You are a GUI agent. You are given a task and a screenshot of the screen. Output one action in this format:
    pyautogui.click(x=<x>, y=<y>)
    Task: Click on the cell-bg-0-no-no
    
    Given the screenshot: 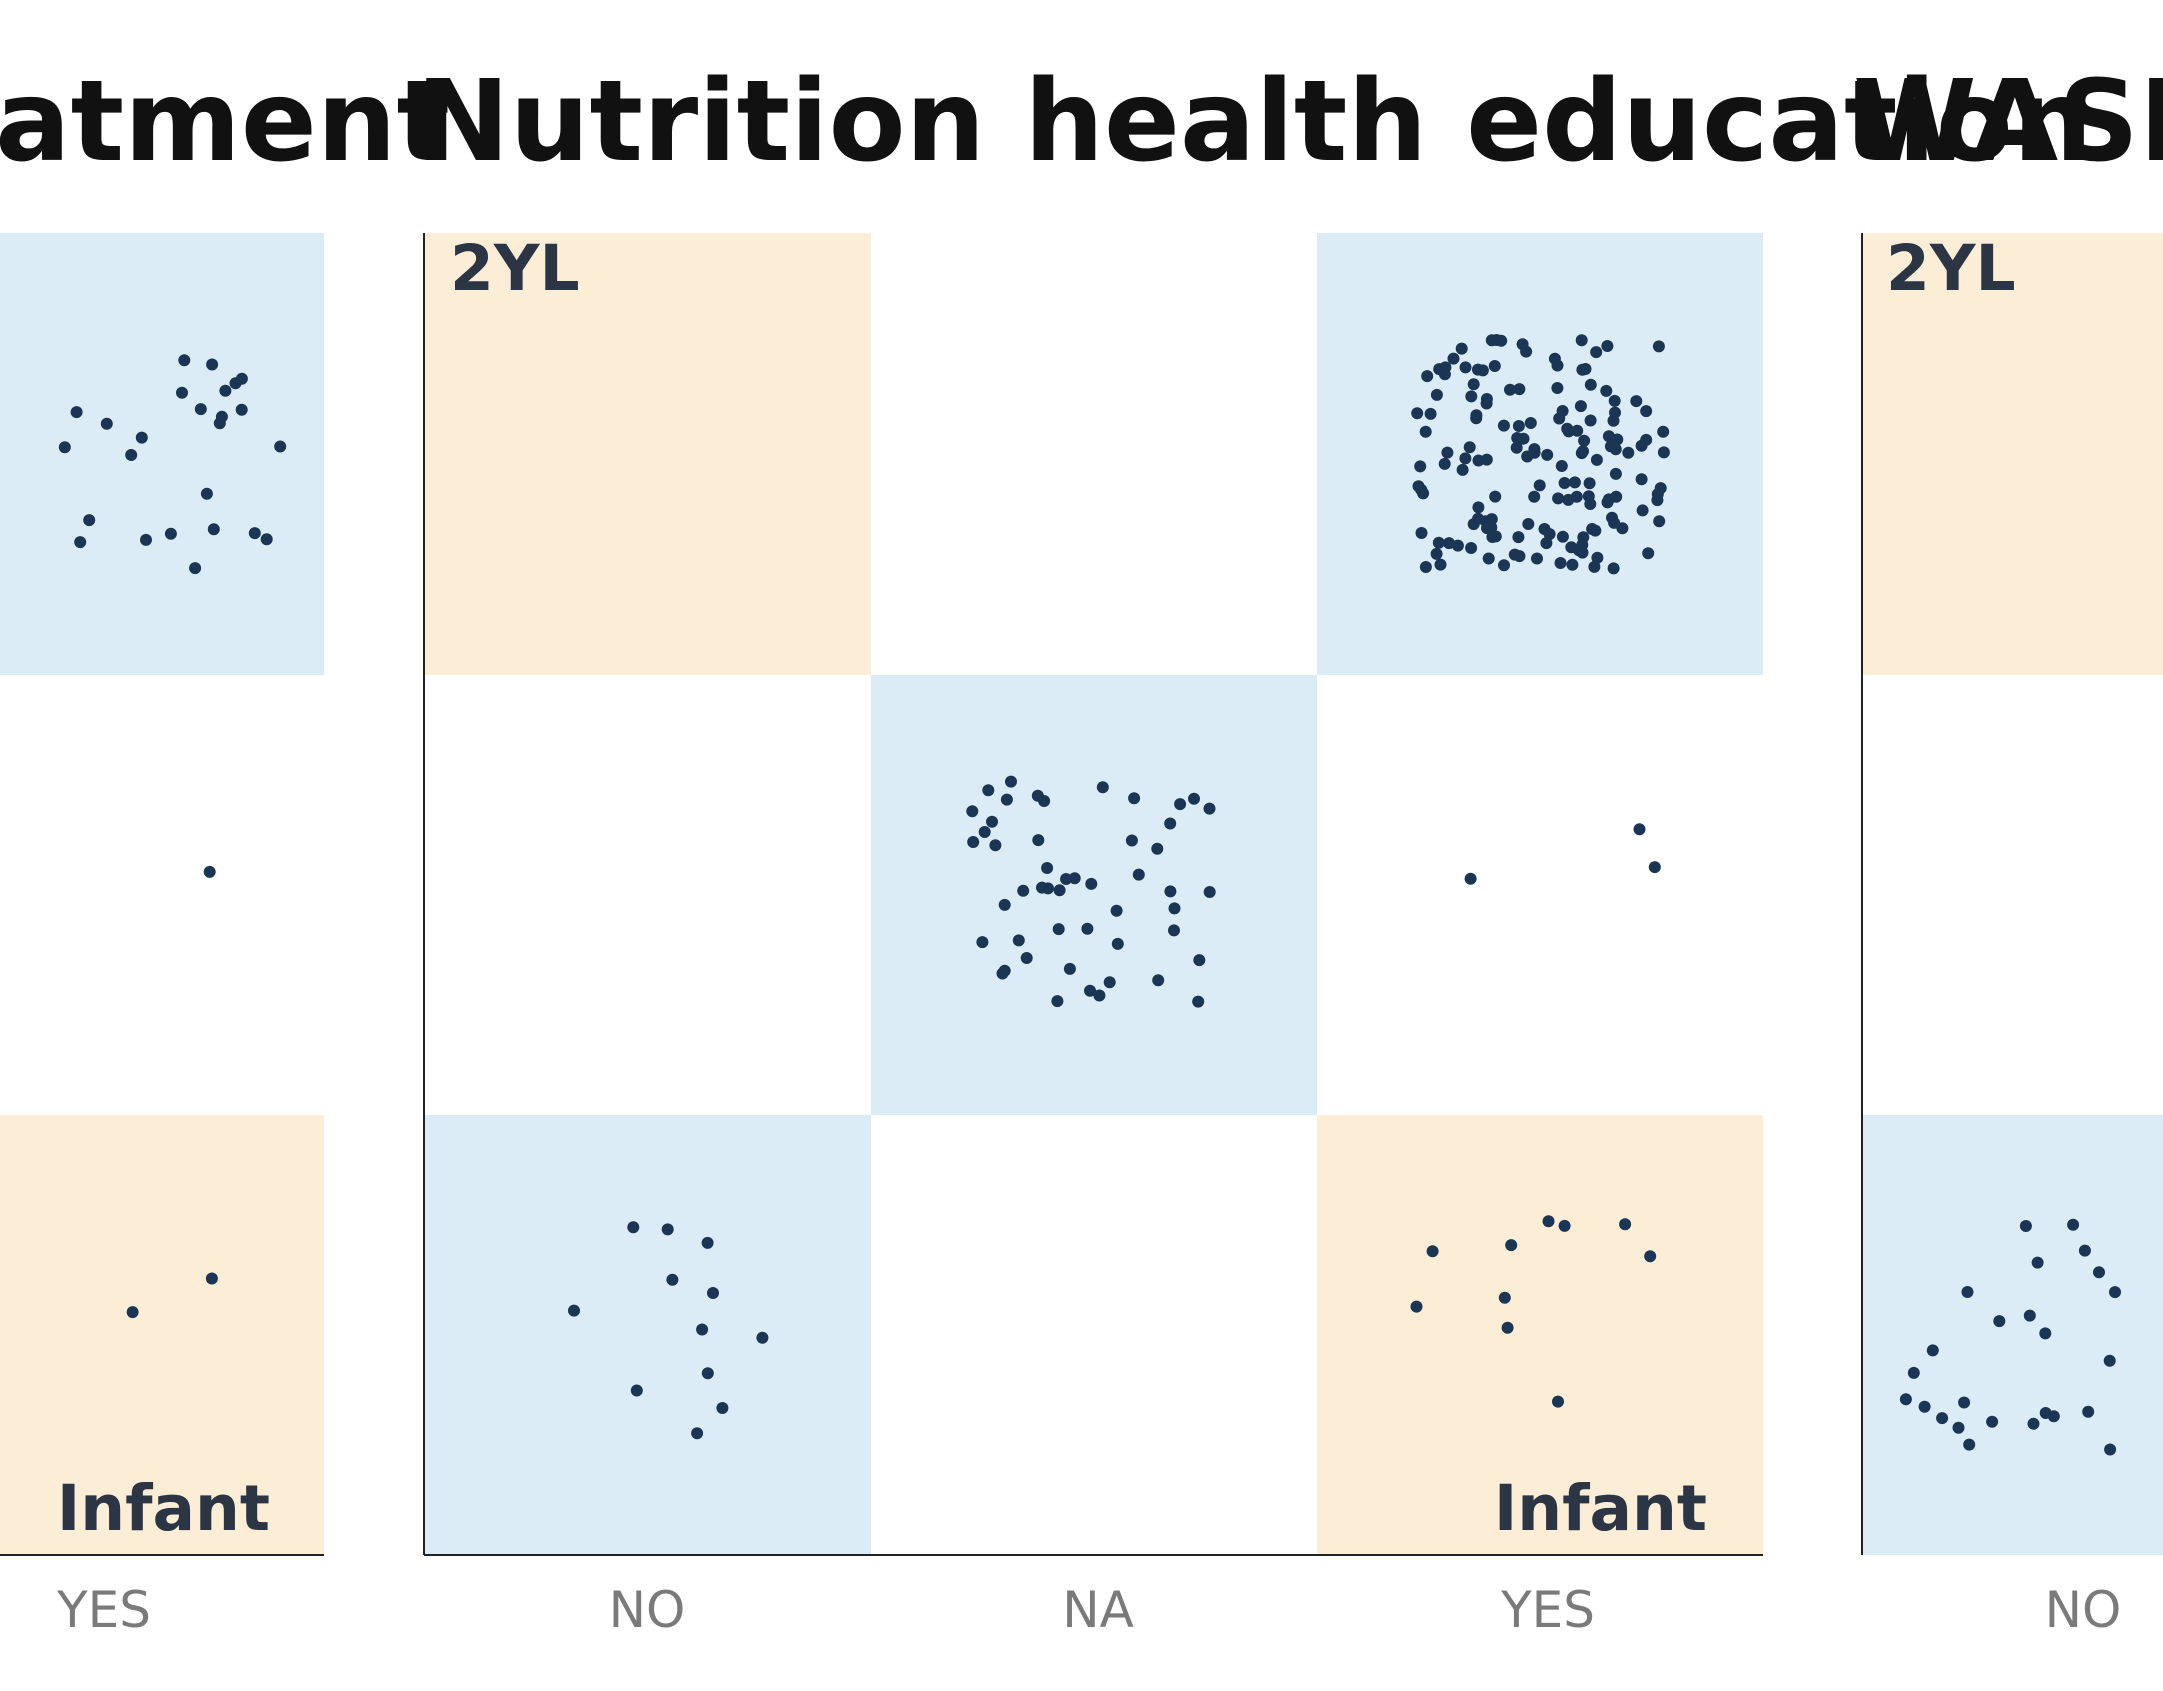 What is the action you would take?
    pyautogui.click(x=647, y=1335)
    